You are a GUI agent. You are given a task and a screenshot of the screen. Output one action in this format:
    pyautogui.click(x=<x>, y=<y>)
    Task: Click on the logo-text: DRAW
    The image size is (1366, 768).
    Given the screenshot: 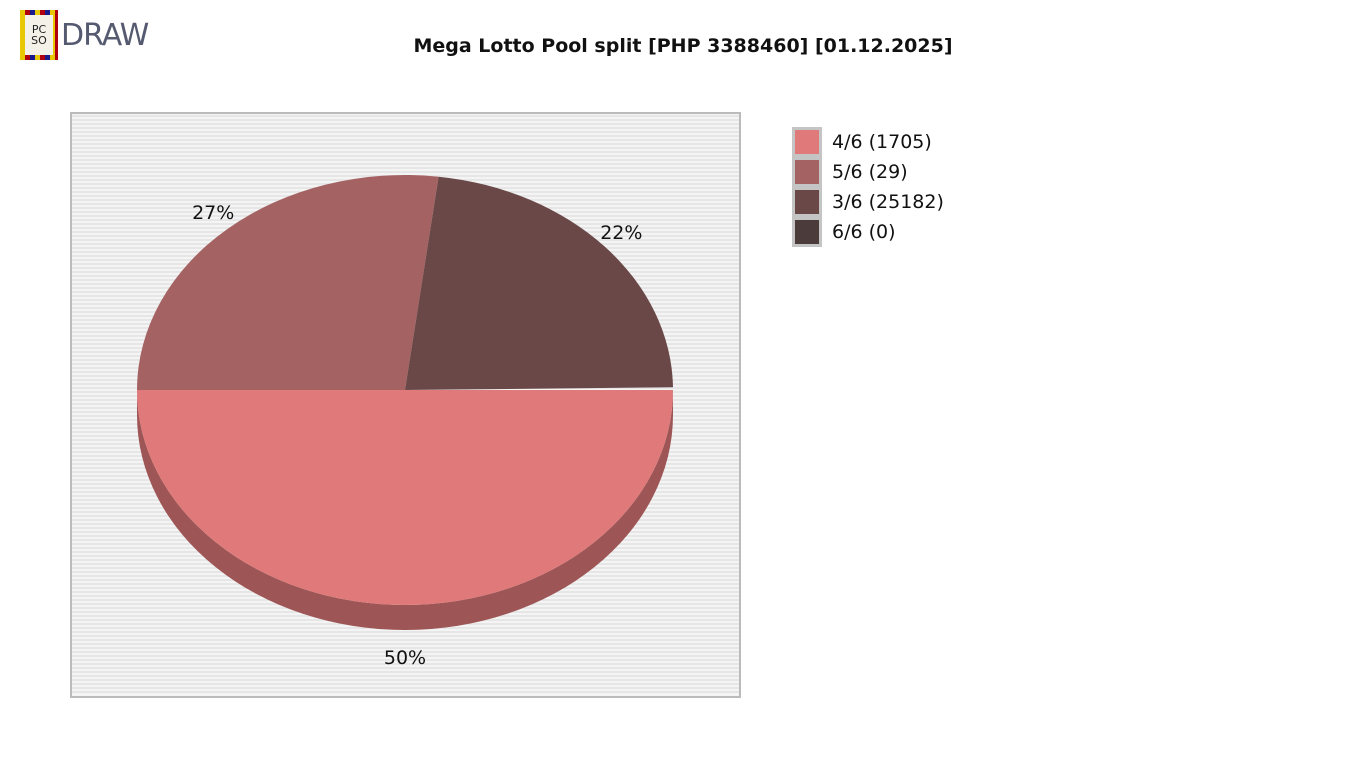 What is the action you would take?
    pyautogui.click(x=105, y=35)
    